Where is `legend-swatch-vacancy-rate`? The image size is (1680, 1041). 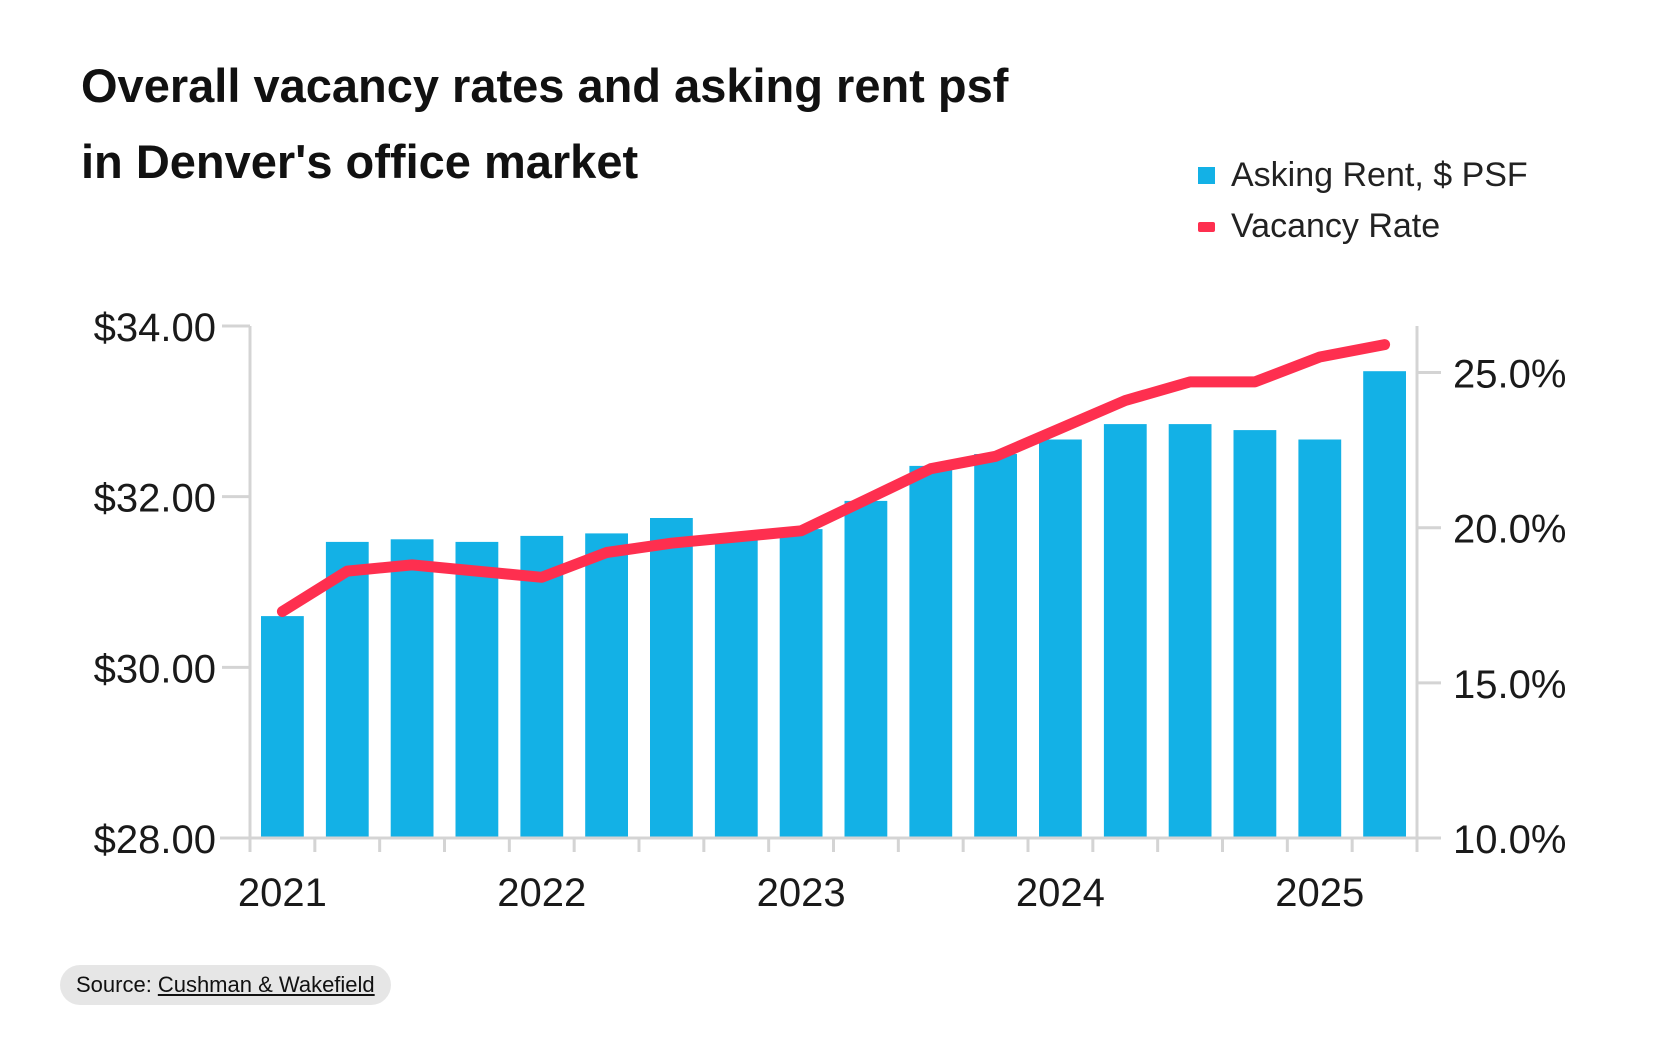 legend-swatch-vacancy-rate is located at coordinates (1206, 226).